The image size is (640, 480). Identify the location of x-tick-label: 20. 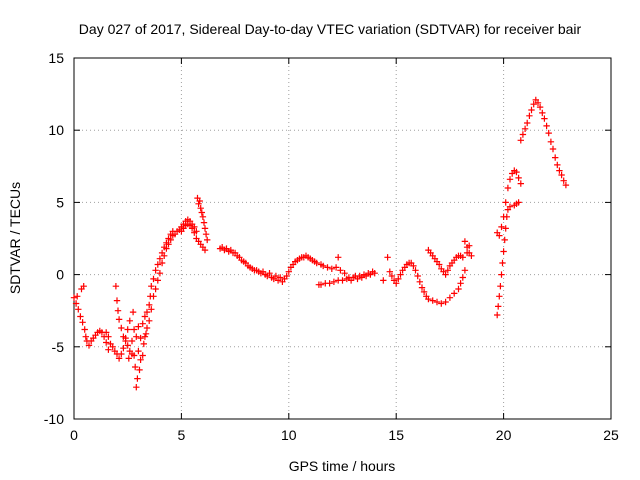
(504, 435).